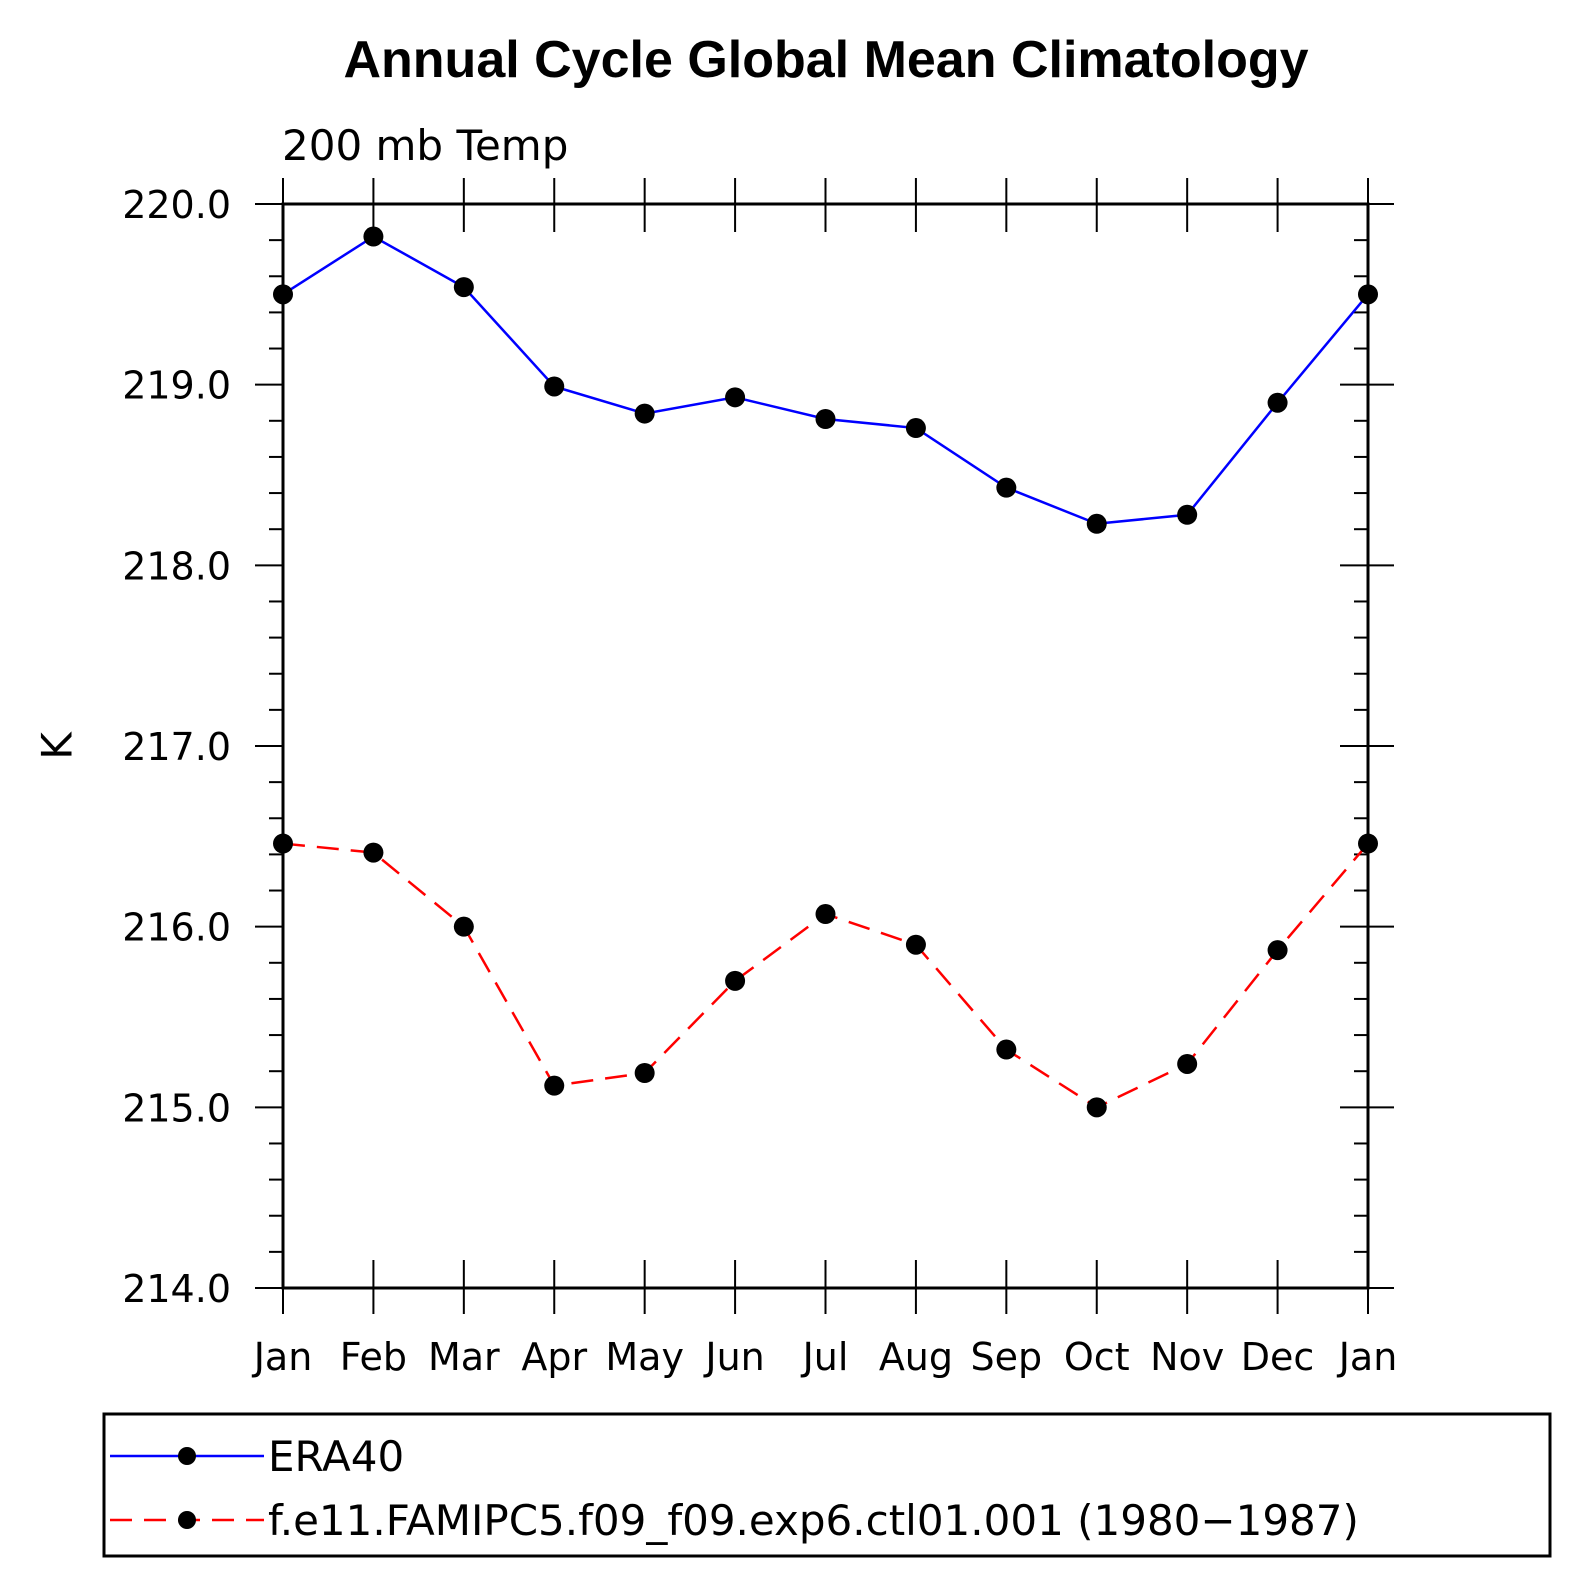 The width and height of the screenshot is (1591, 1591). I want to click on x-tick-label: Apr, so click(554, 1357).